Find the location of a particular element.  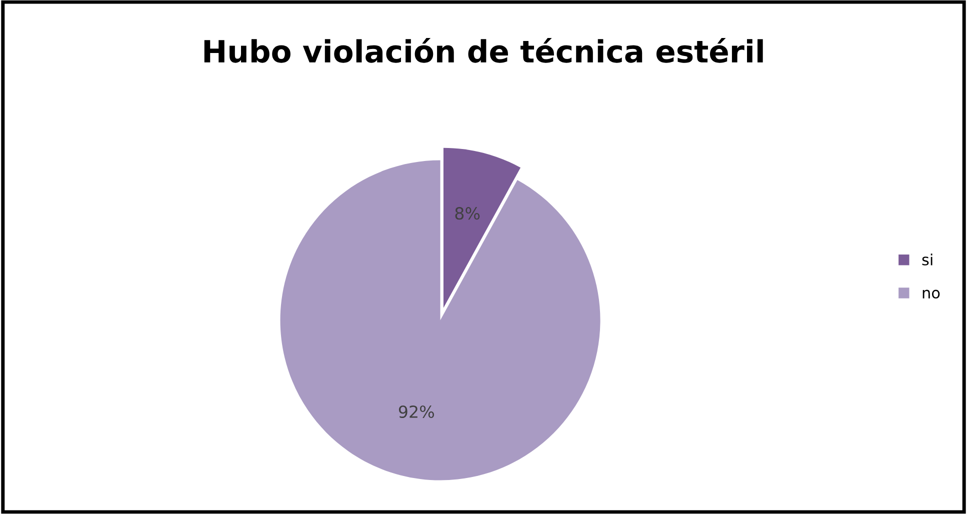

legend-label: no is located at coordinates (931, 294).